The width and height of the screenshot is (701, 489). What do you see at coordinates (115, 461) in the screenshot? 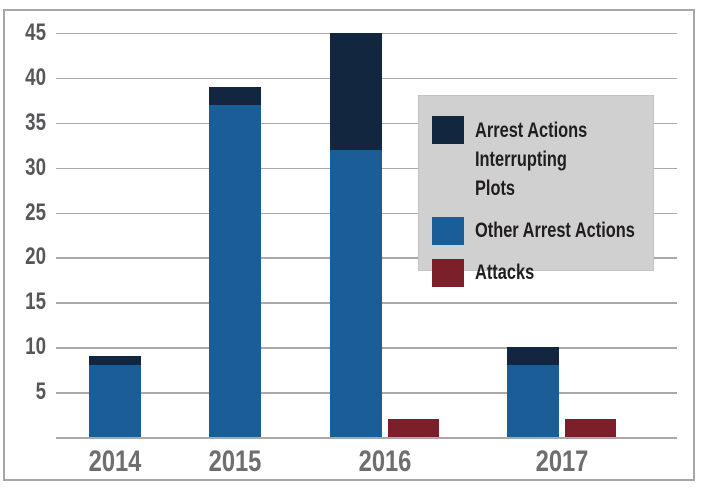
I see `x-axis-label-2014: 2014` at bounding box center [115, 461].